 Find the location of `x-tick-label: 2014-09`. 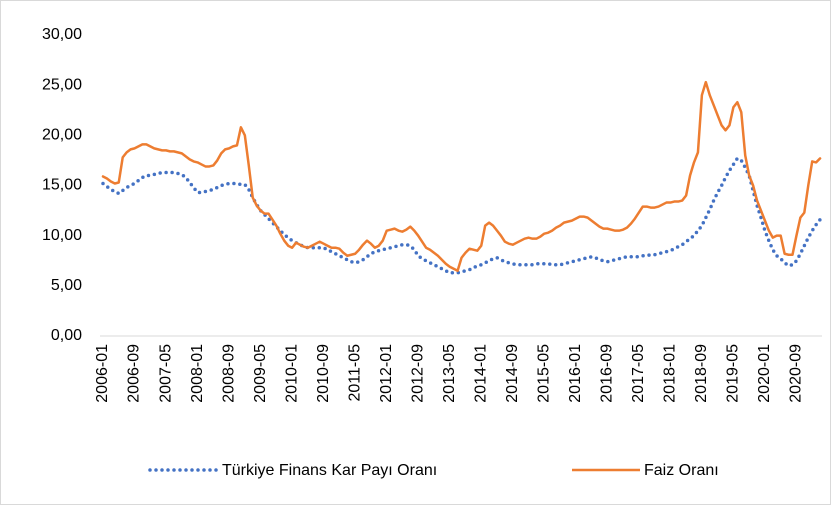

x-tick-label: 2014-09 is located at coordinates (512, 373).